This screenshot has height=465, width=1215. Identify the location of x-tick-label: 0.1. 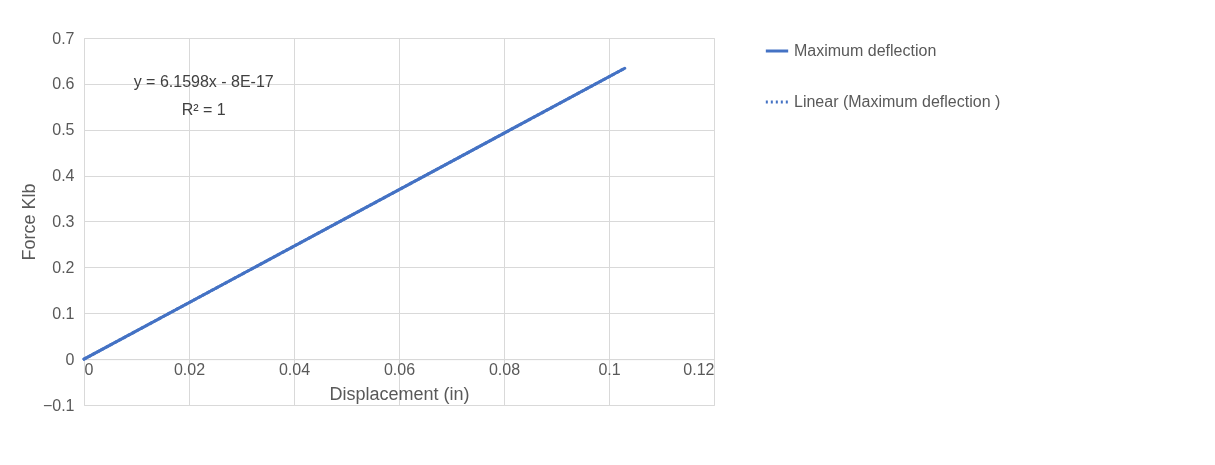
(609, 369).